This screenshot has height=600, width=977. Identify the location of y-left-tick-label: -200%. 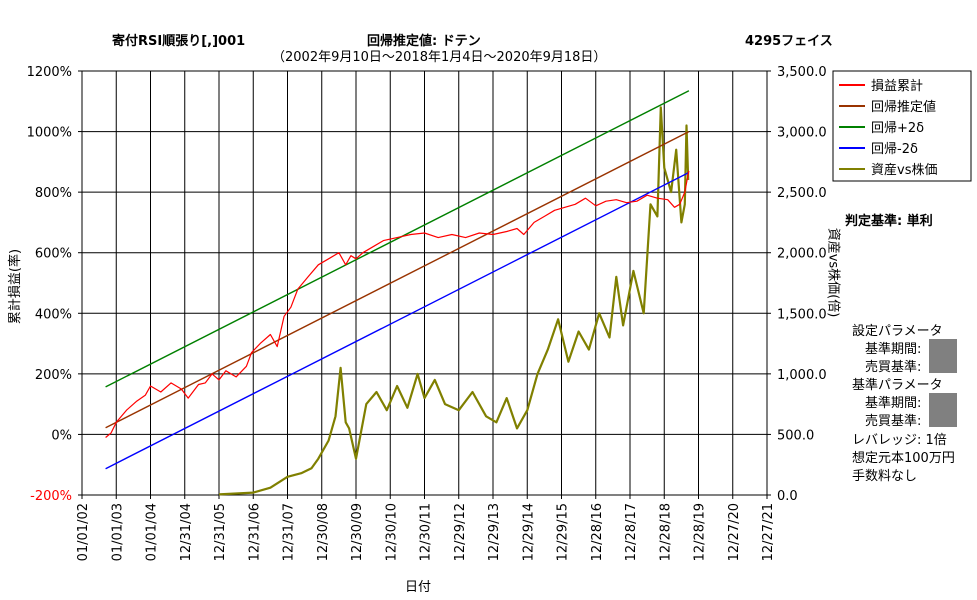
(51, 496).